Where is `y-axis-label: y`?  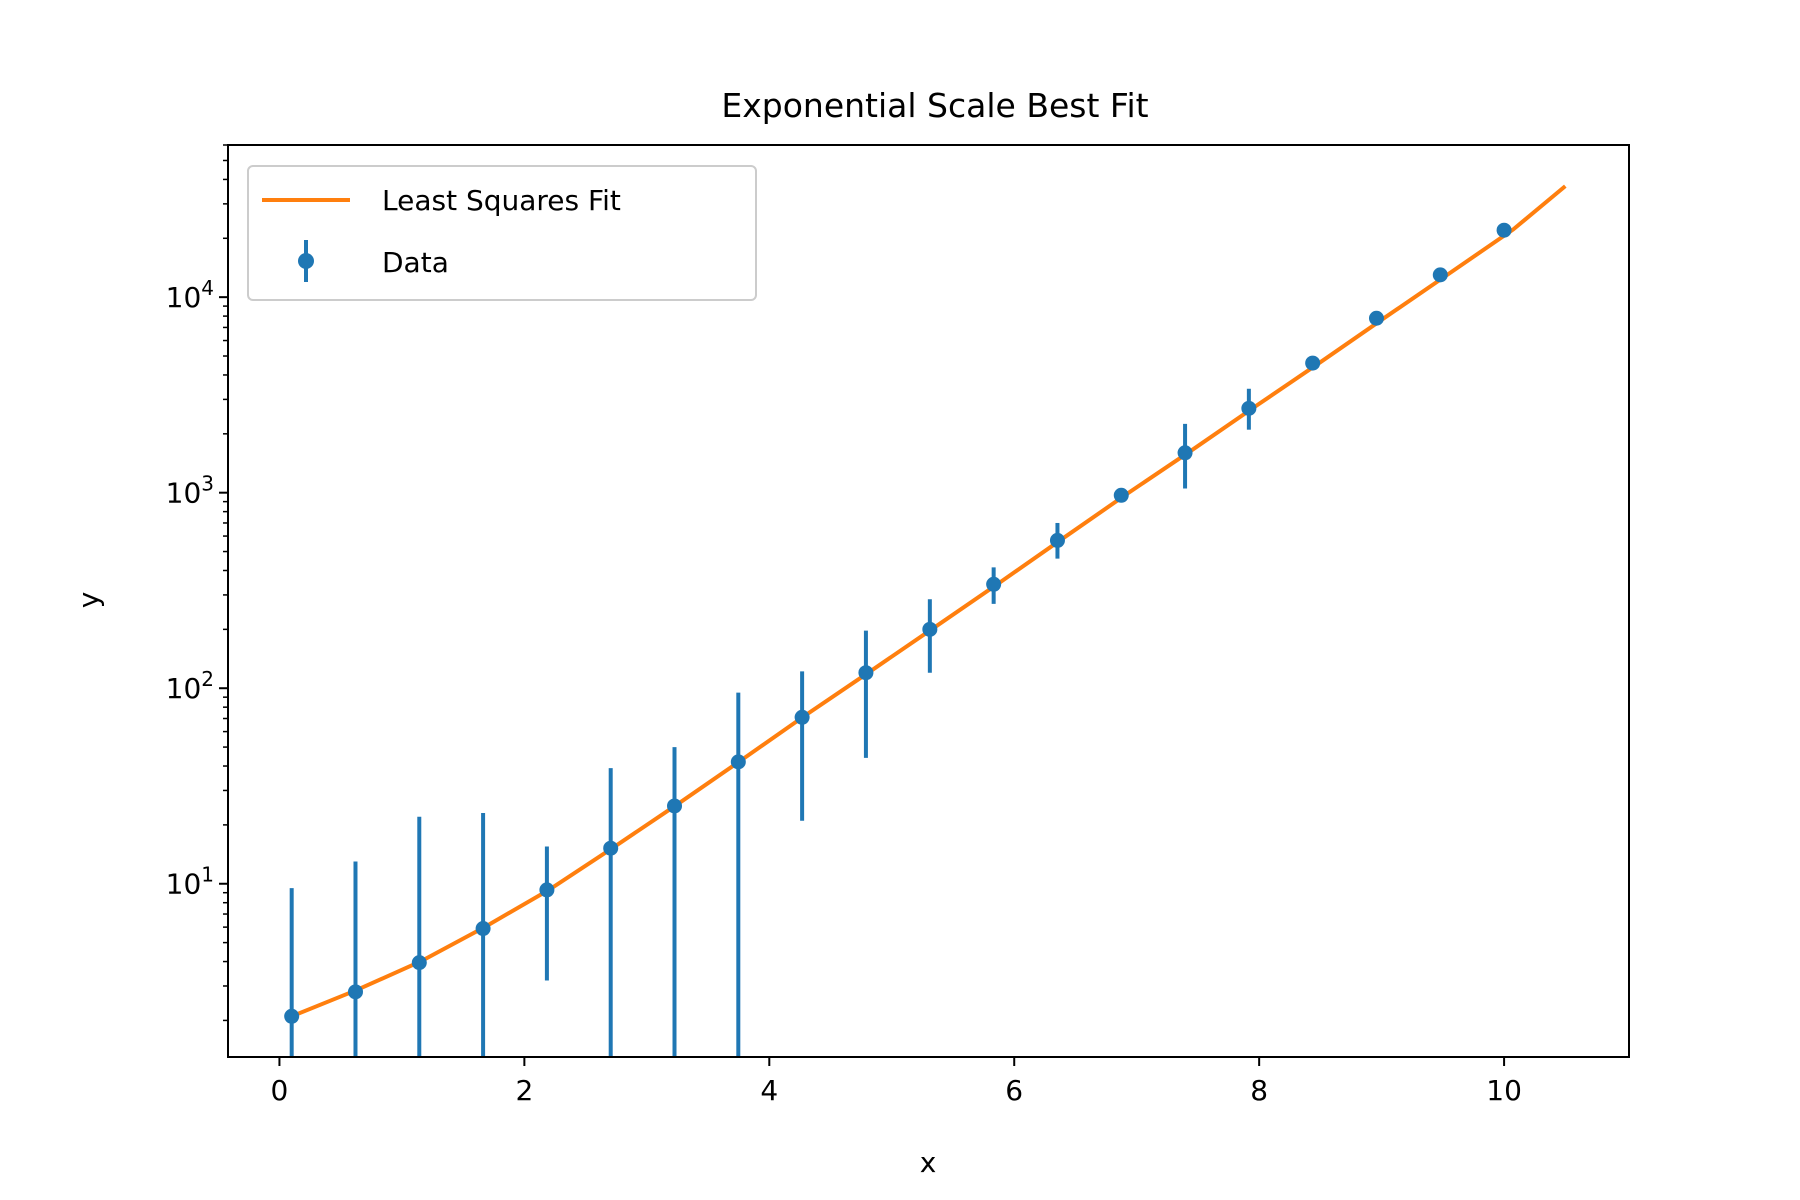
y-axis-label: y is located at coordinates (88, 600).